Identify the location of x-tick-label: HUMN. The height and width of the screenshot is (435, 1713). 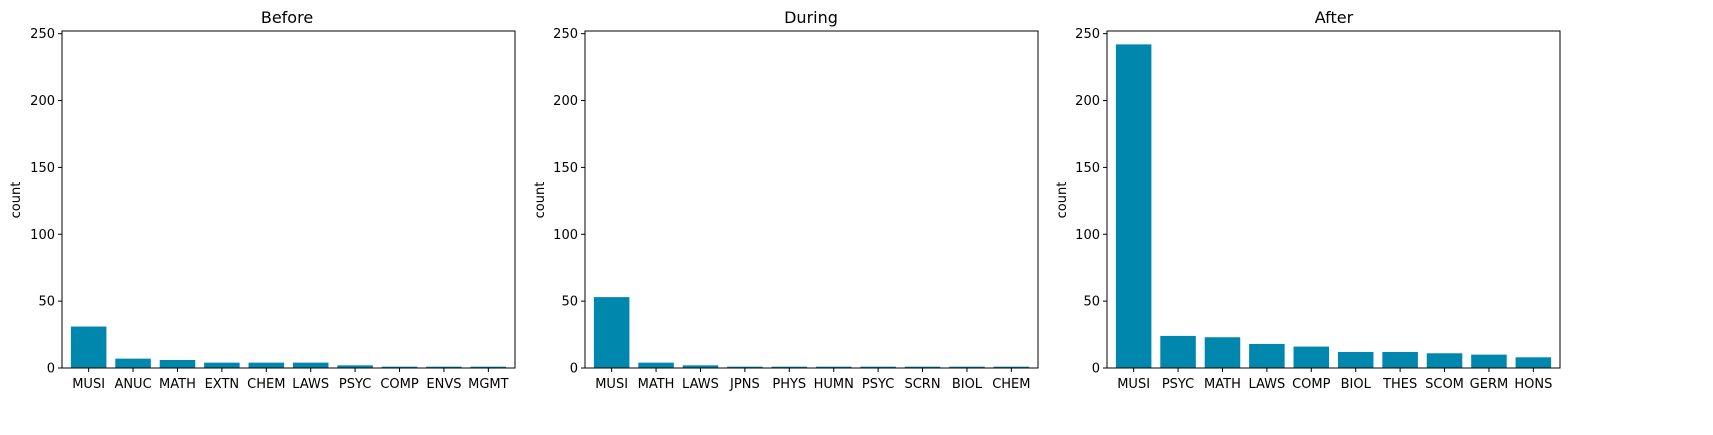
(834, 384).